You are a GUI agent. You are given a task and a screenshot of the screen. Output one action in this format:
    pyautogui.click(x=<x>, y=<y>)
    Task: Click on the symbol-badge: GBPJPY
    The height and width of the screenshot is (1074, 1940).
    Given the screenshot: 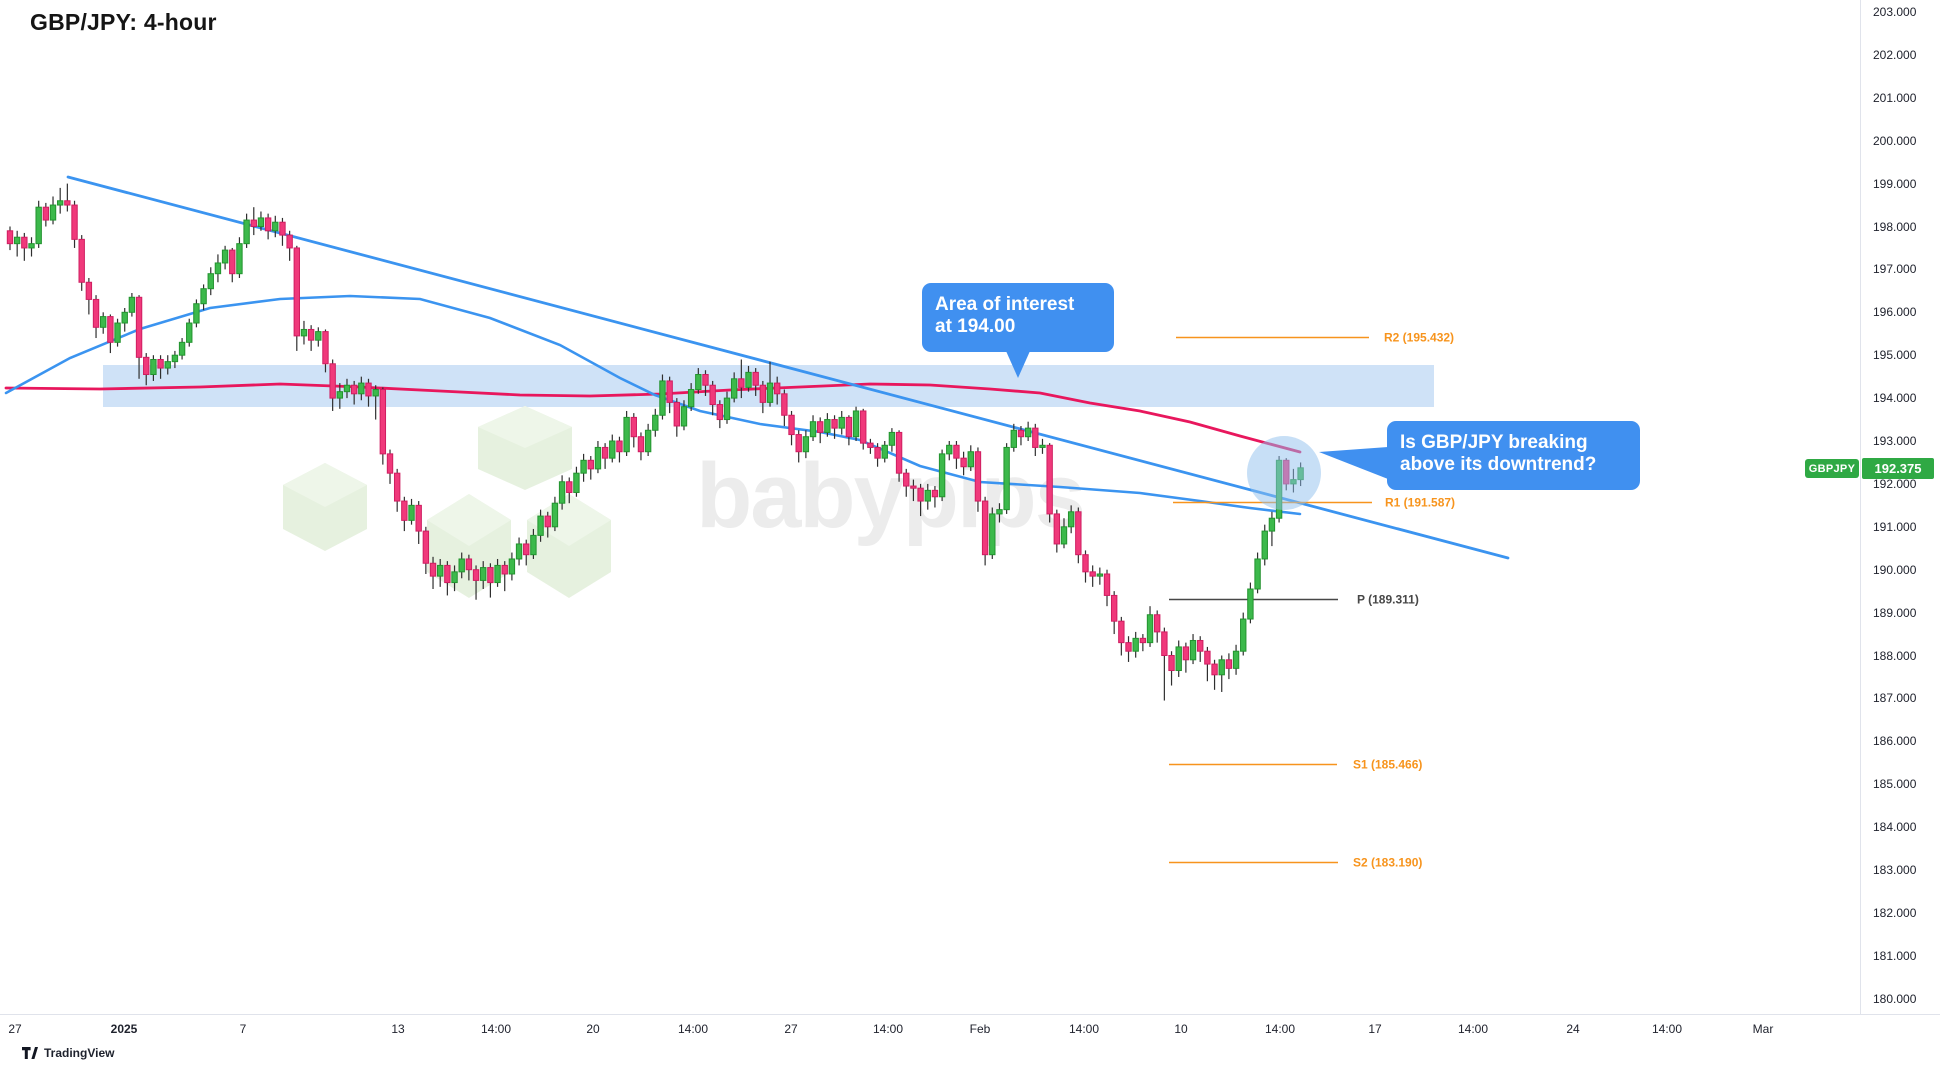 What is the action you would take?
    pyautogui.click(x=1832, y=468)
    